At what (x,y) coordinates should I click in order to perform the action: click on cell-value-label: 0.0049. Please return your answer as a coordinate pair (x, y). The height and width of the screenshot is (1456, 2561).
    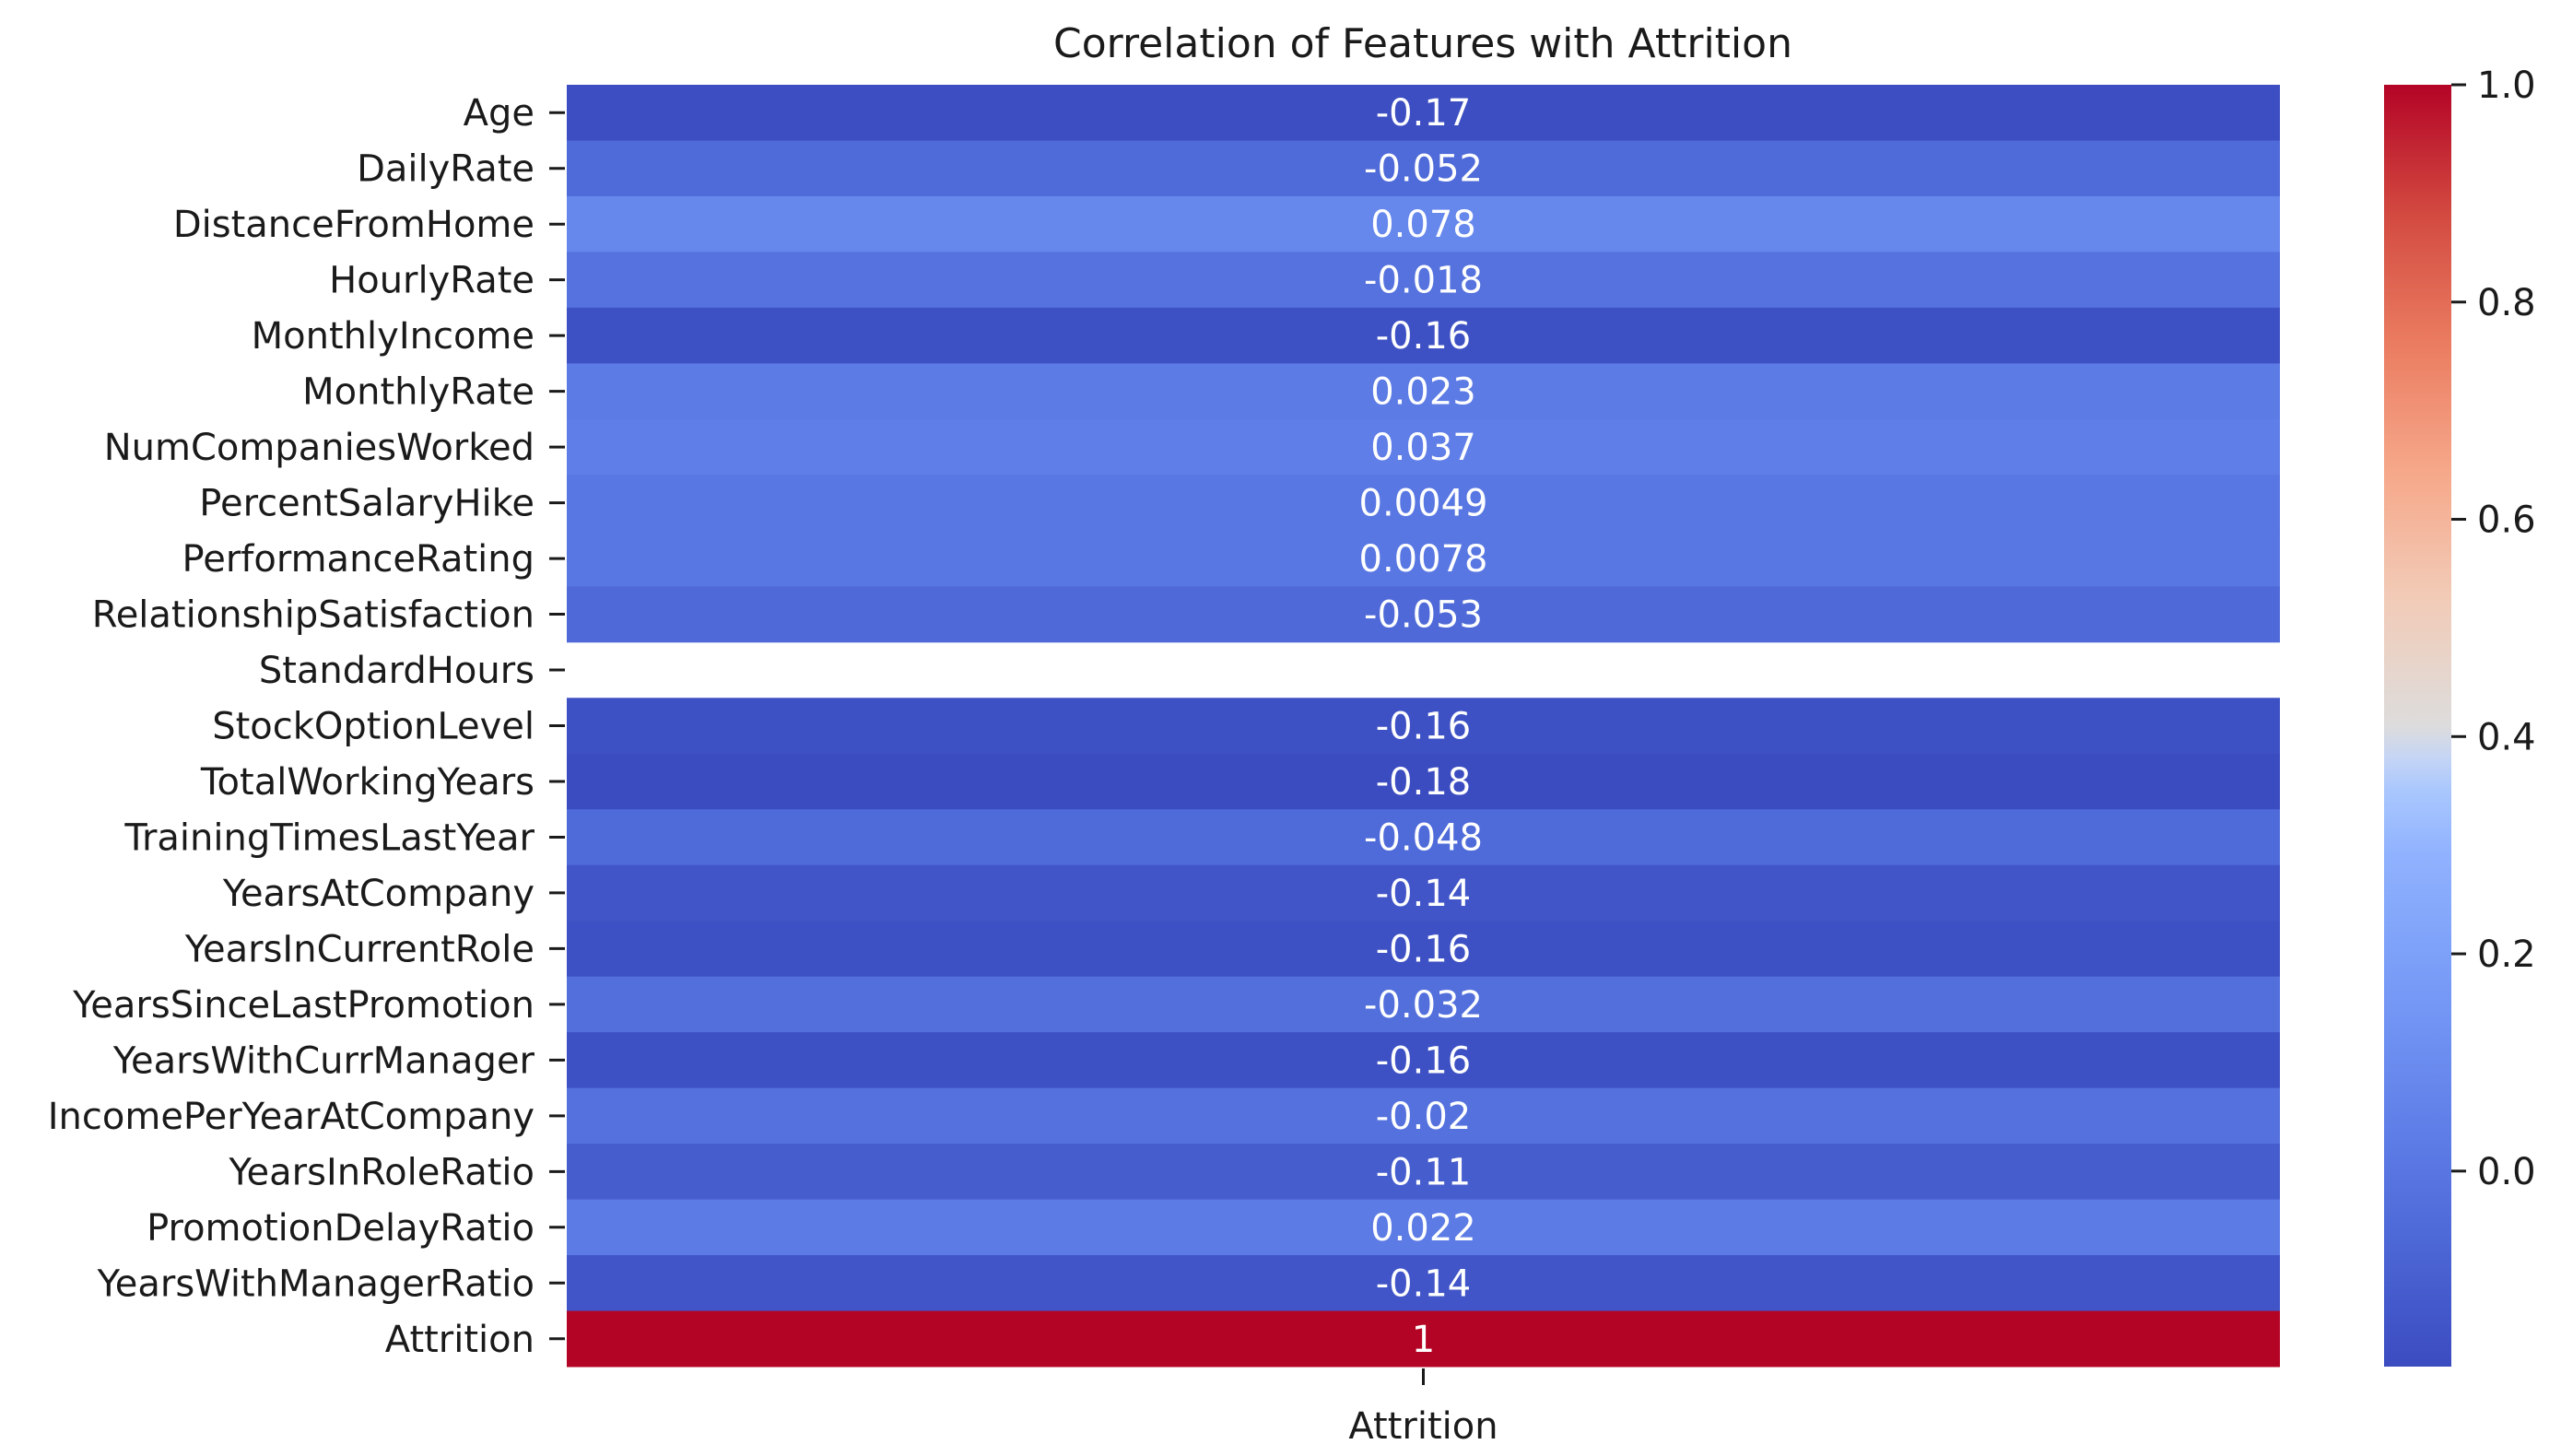
    Looking at the image, I should click on (1424, 504).